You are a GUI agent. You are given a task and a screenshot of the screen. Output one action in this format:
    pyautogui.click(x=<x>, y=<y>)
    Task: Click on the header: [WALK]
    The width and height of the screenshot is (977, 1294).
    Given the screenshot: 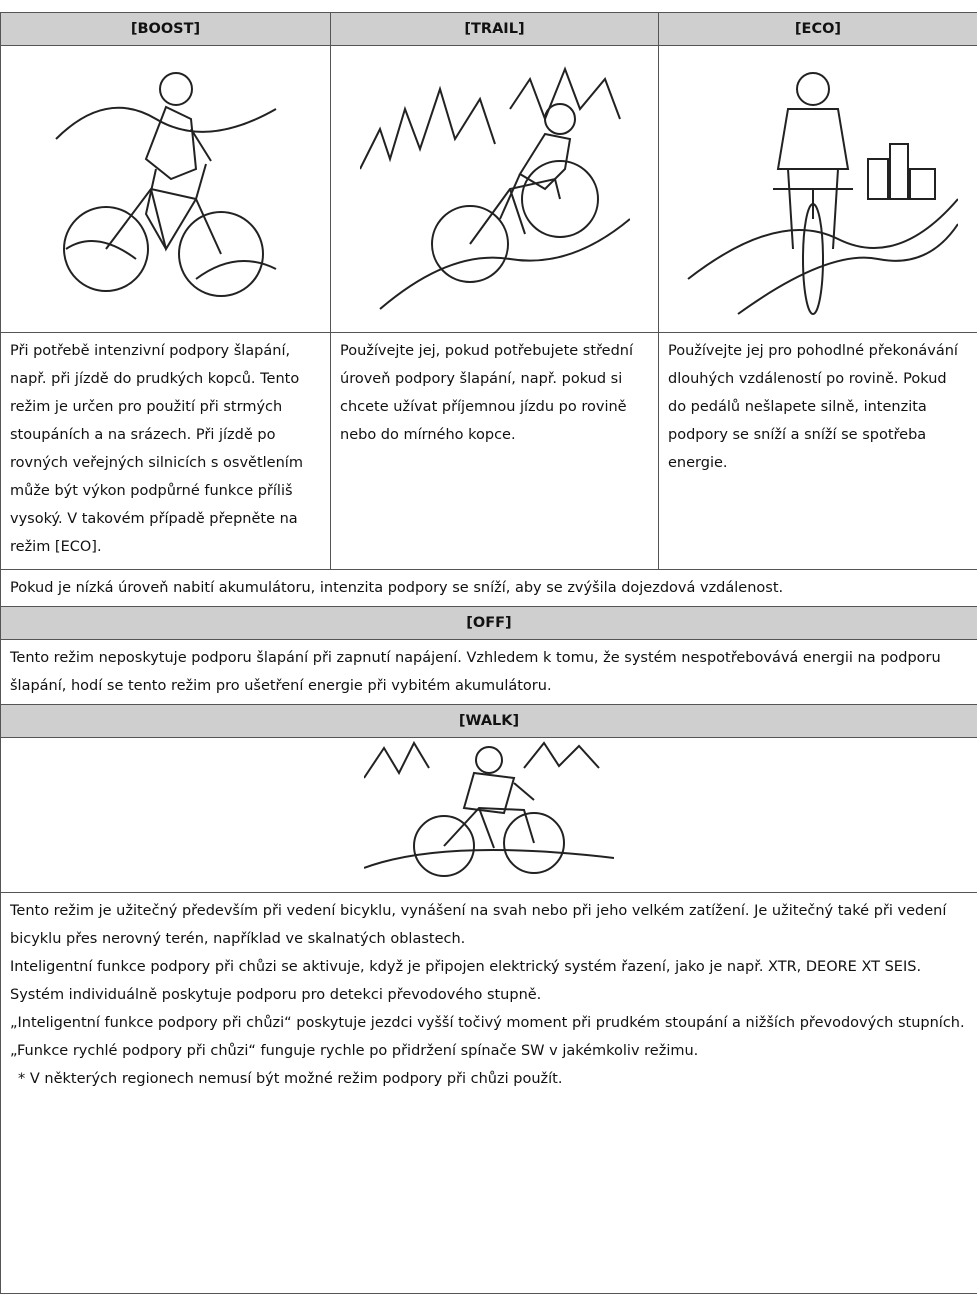 What is the action you would take?
    pyautogui.click(x=488, y=721)
    